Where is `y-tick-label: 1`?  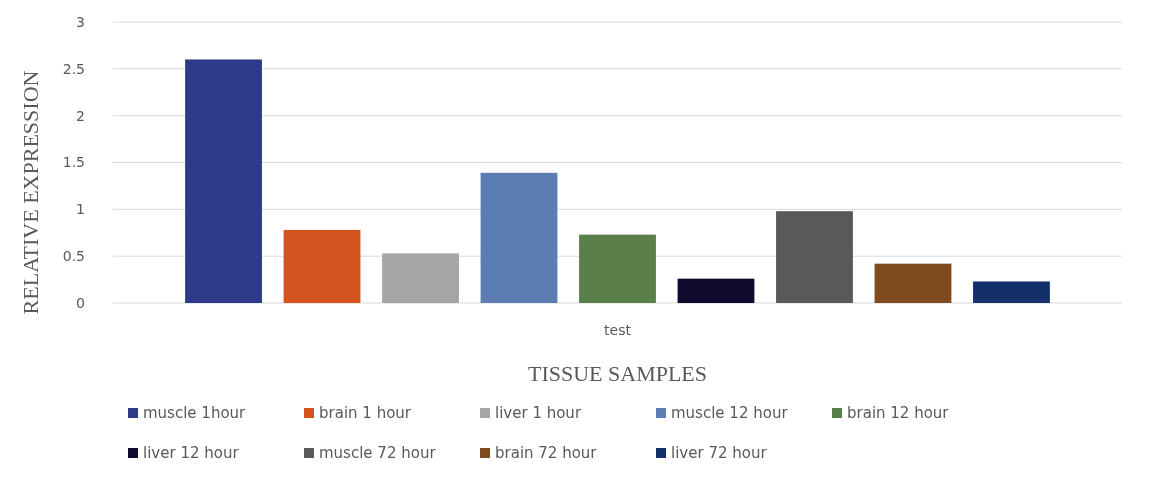 y-tick-label: 1 is located at coordinates (80, 209).